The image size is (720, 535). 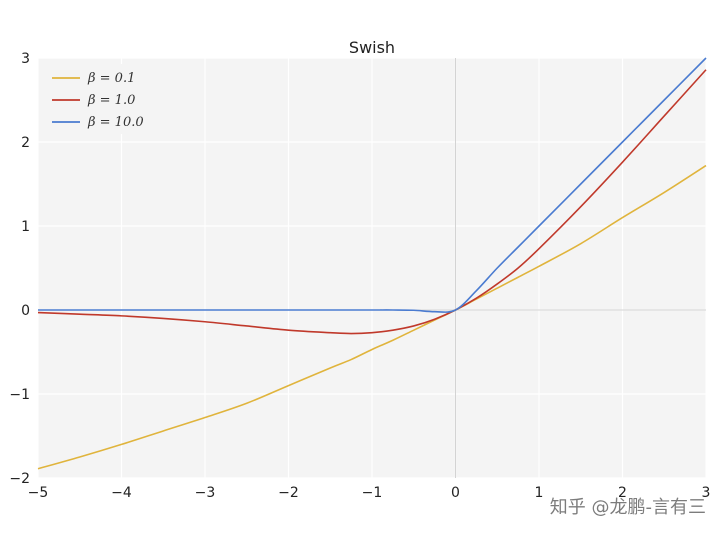 I want to click on y-tick-label: 0, so click(x=25, y=311).